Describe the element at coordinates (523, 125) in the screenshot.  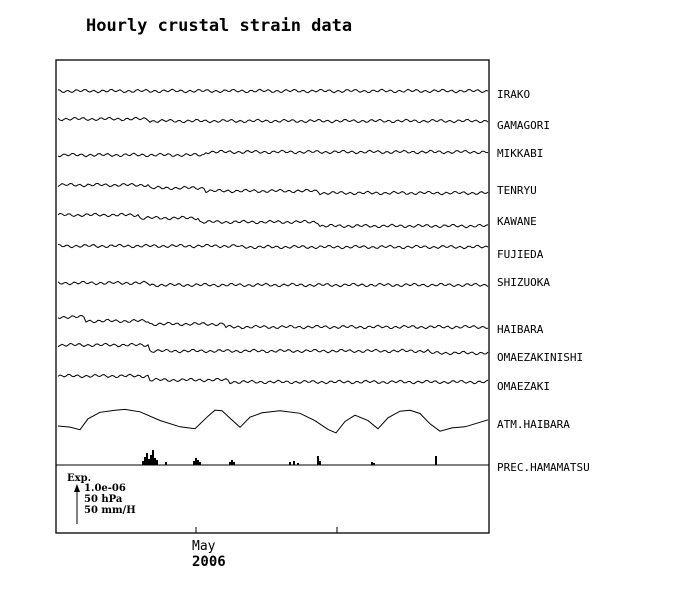
I see `series-label-gamagori: GAMAGORI` at that location.